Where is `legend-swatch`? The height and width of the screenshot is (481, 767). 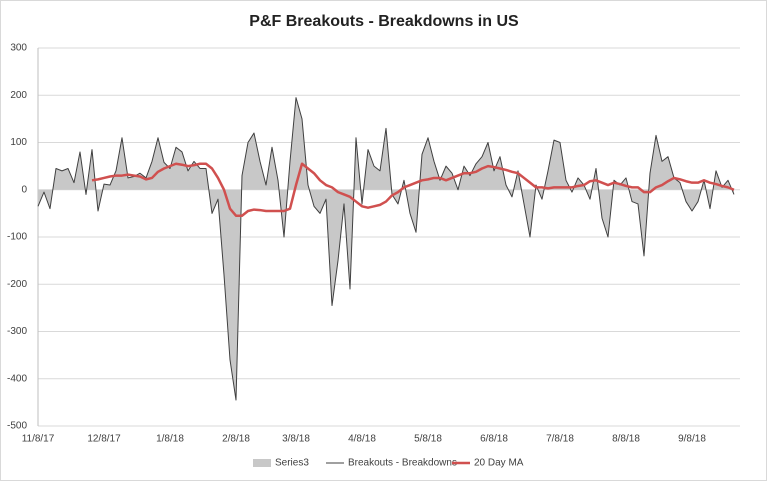 legend-swatch is located at coordinates (262, 463).